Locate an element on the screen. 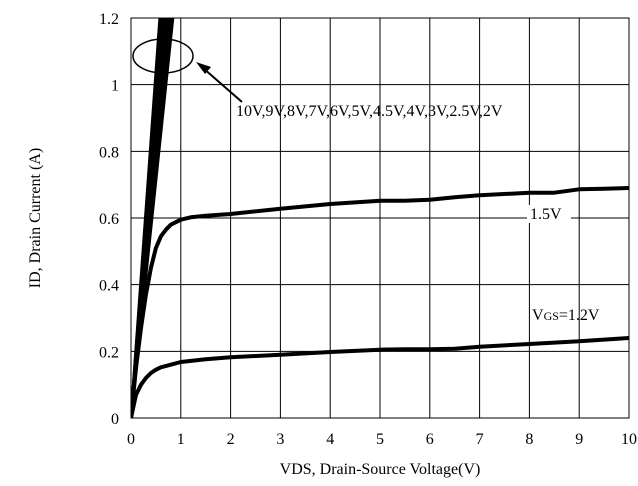 The width and height of the screenshot is (638, 486). x-tick-label: 4 is located at coordinates (330, 439).